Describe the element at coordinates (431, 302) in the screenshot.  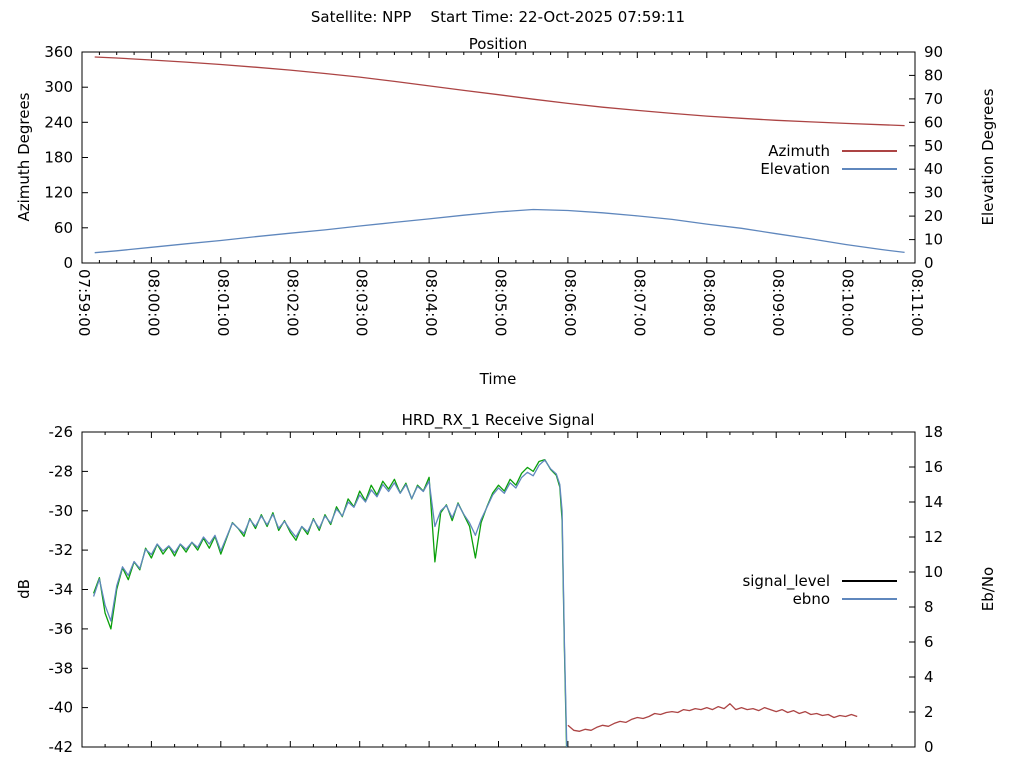
I see `x-tick-label: 08:04:00` at that location.